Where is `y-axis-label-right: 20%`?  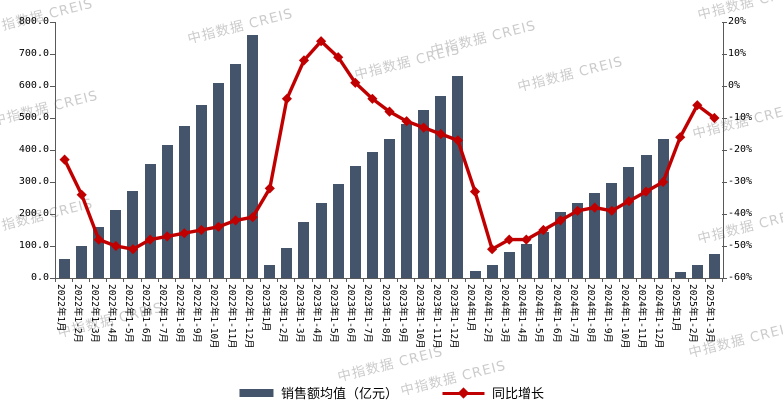 y-axis-label-right: 20% is located at coordinates (737, 21).